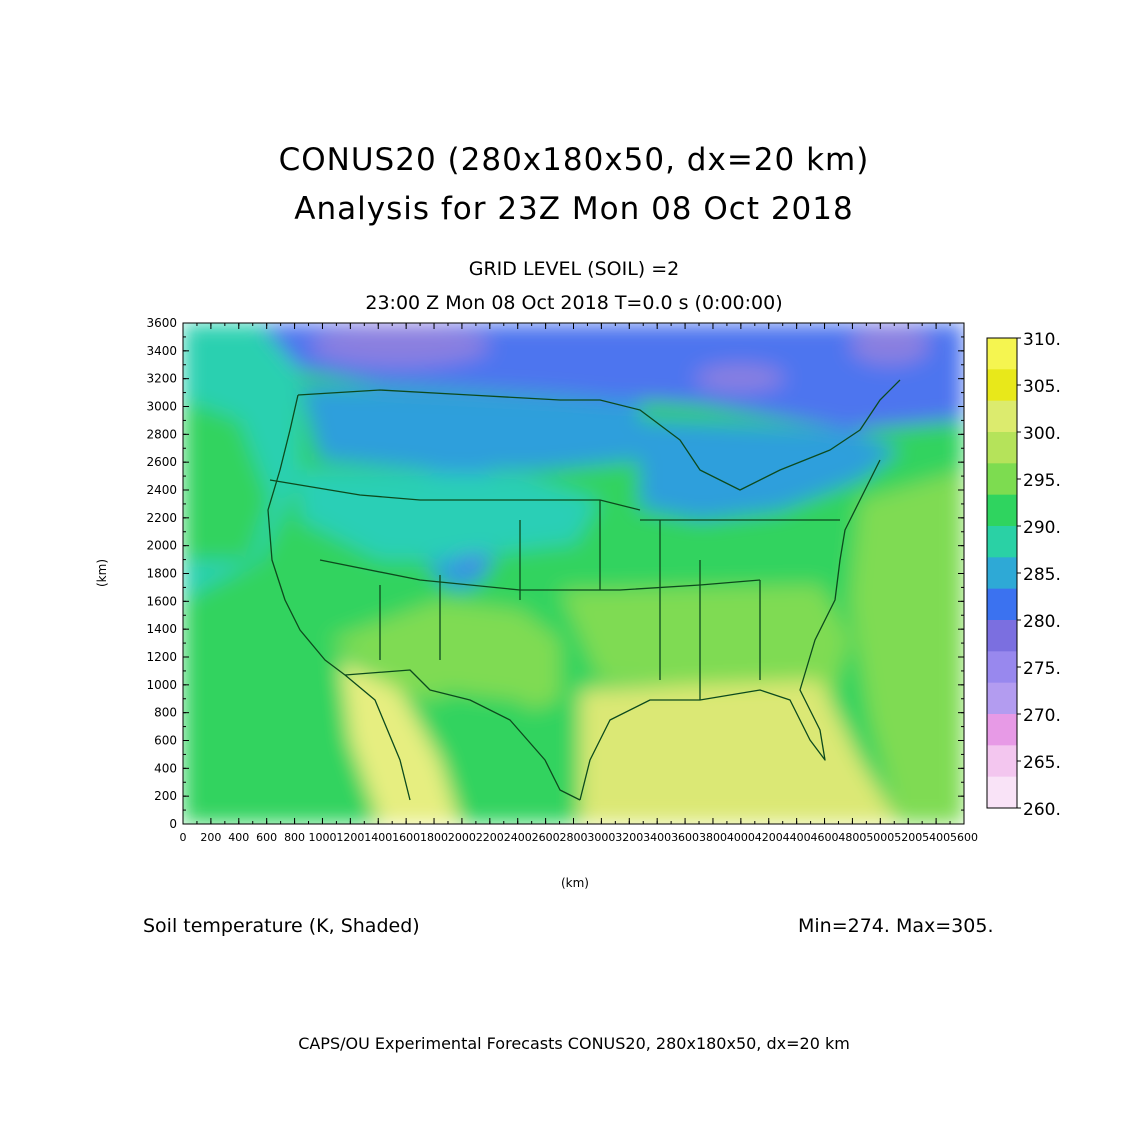 This screenshot has width=1148, height=1148. I want to click on x-tick-label: 2400, so click(518, 837).